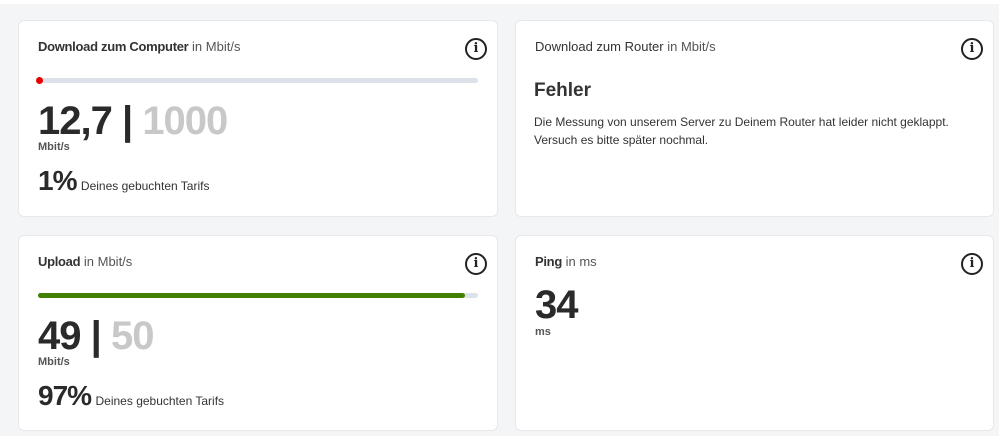  Describe the element at coordinates (59, 336) in the screenshot. I see `measured-value: 49` at that location.